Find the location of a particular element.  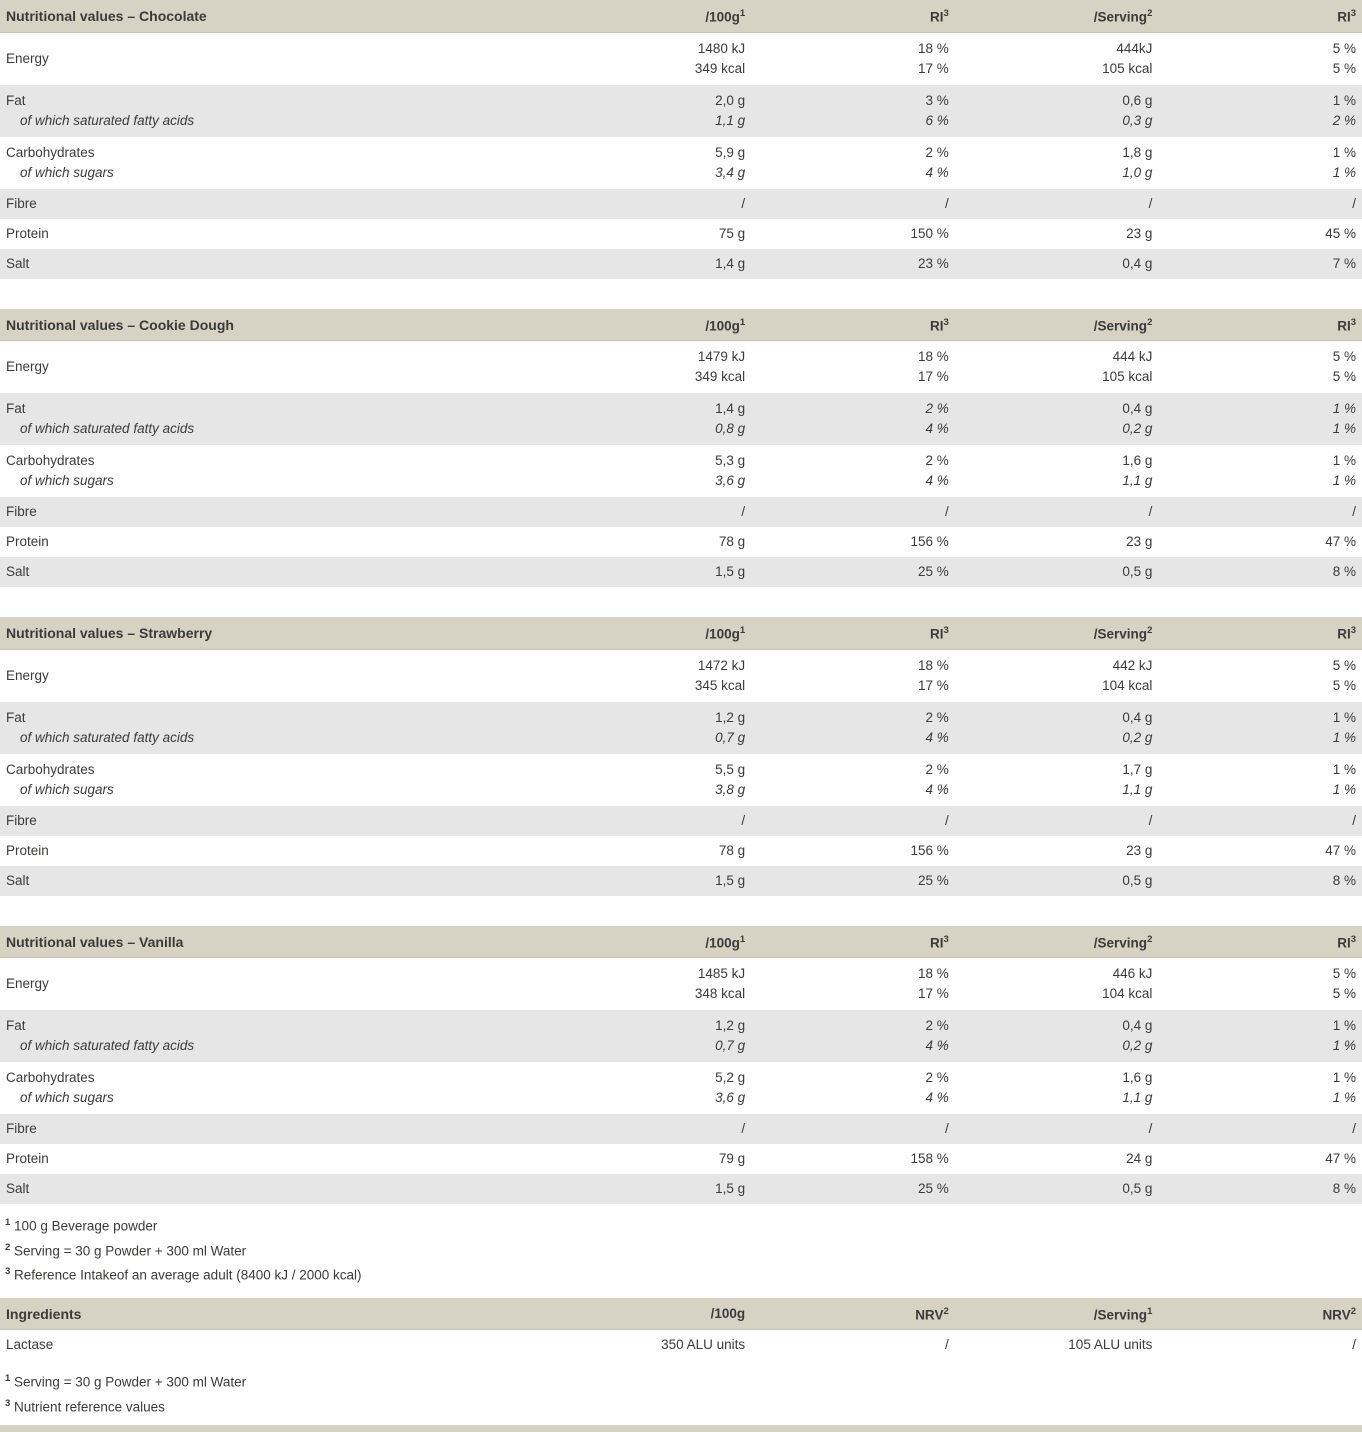

value: 1,7 g is located at coordinates (1137, 769).